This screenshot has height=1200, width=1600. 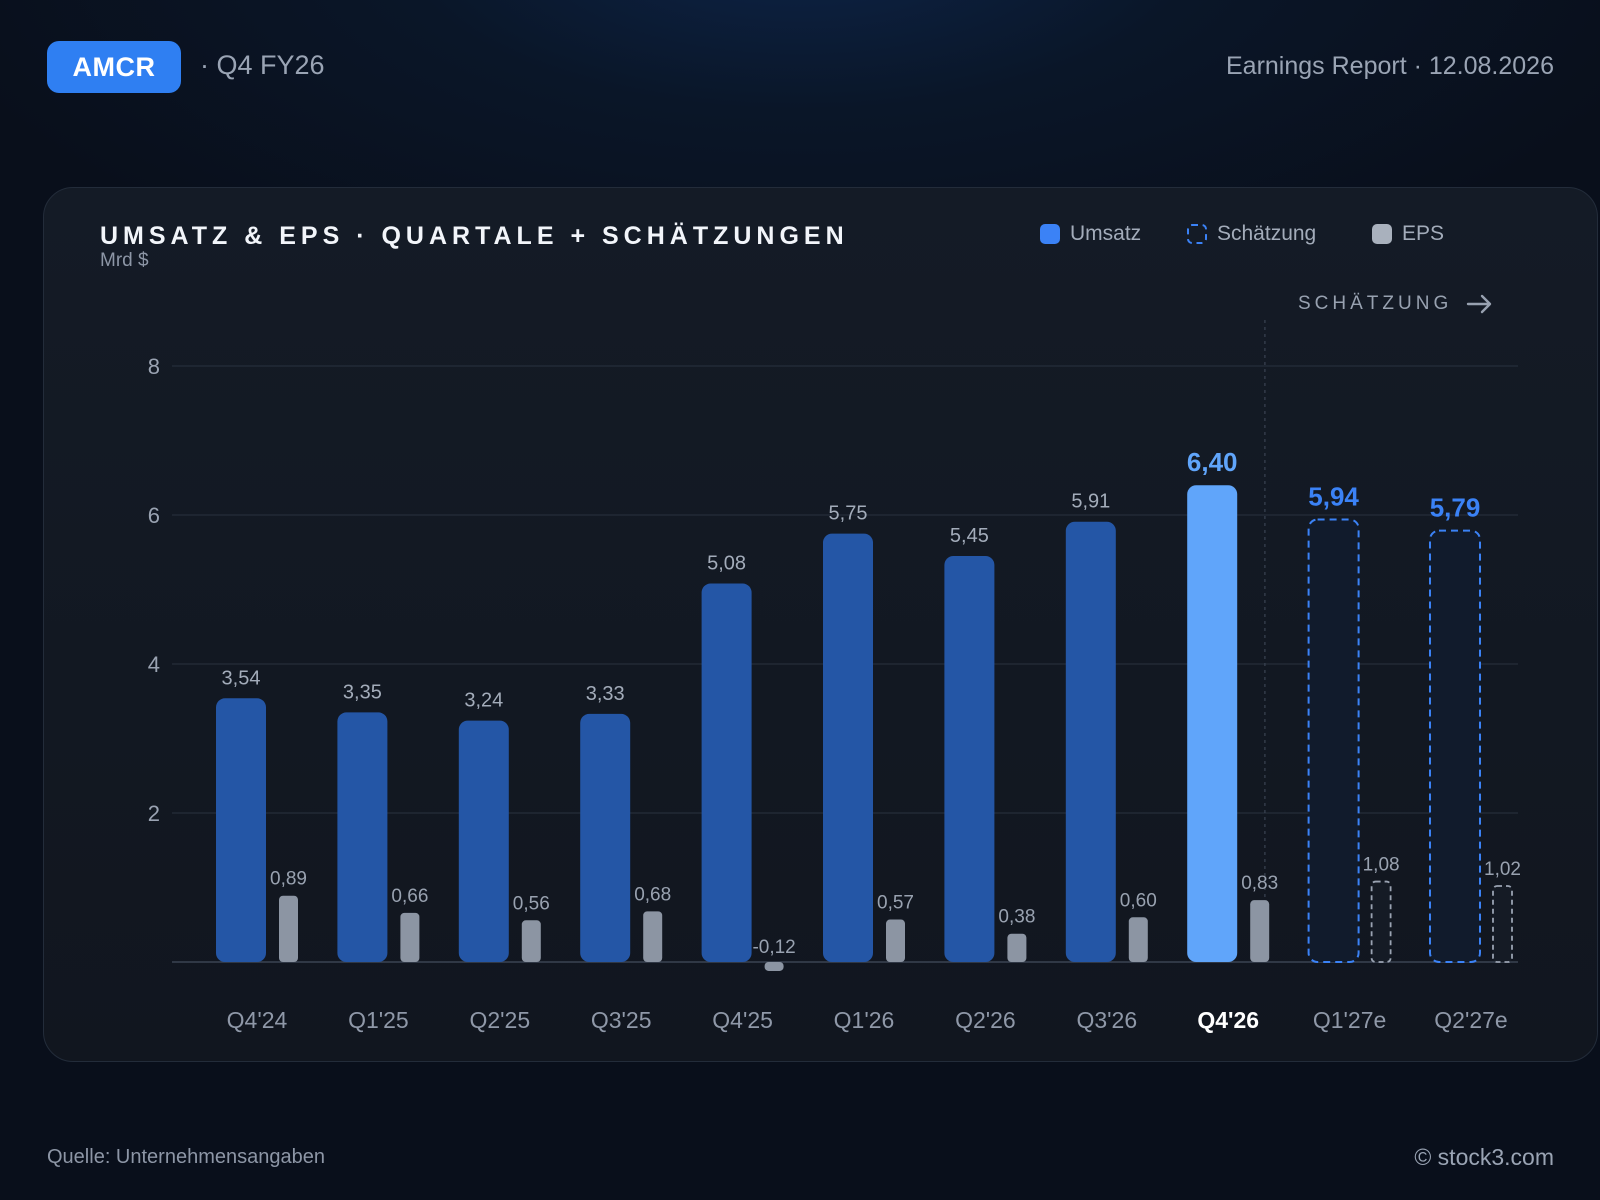 I want to click on legend-item-eps: EPS, so click(x=1408, y=234).